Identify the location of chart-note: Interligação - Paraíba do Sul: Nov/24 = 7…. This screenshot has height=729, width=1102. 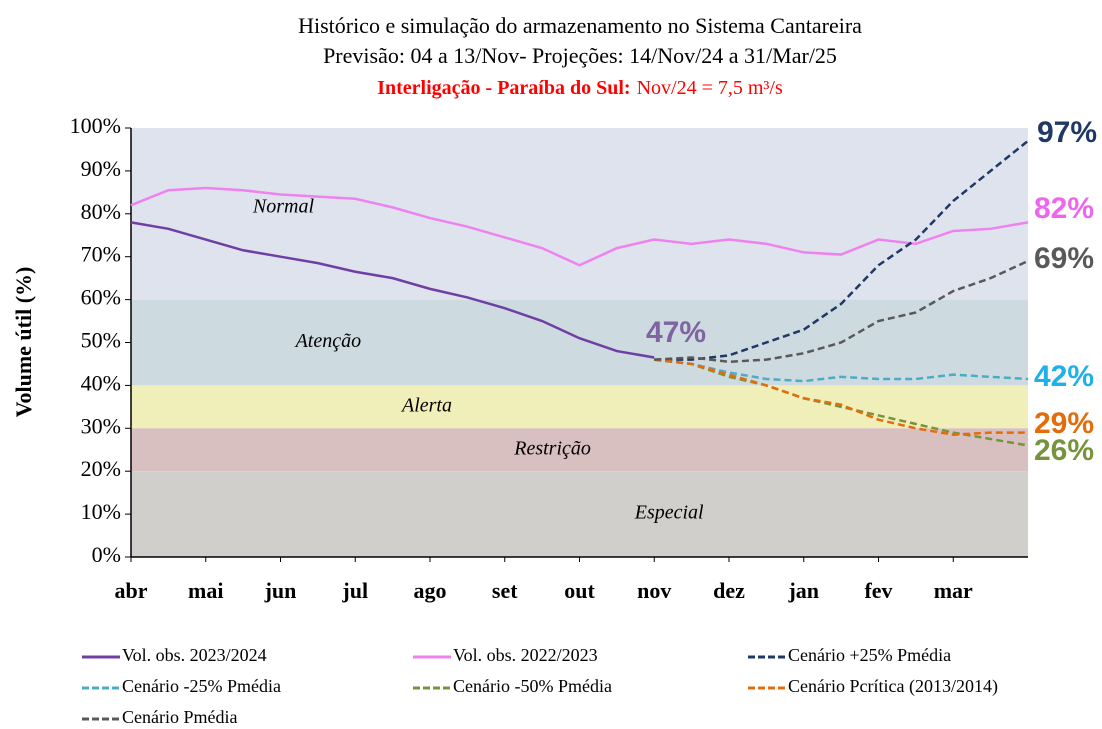
(580, 88).